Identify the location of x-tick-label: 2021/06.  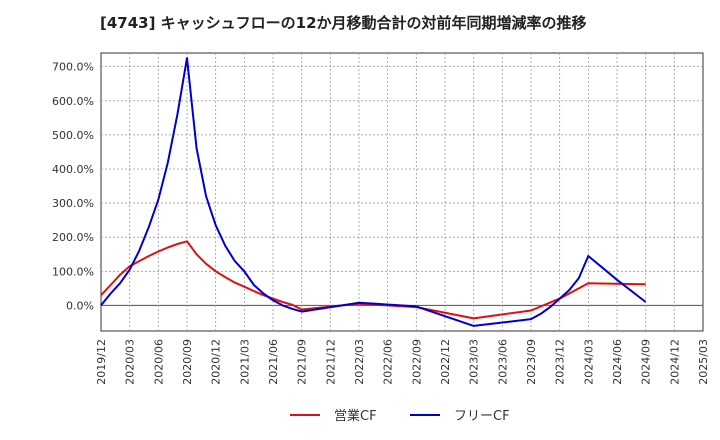
(273, 362).